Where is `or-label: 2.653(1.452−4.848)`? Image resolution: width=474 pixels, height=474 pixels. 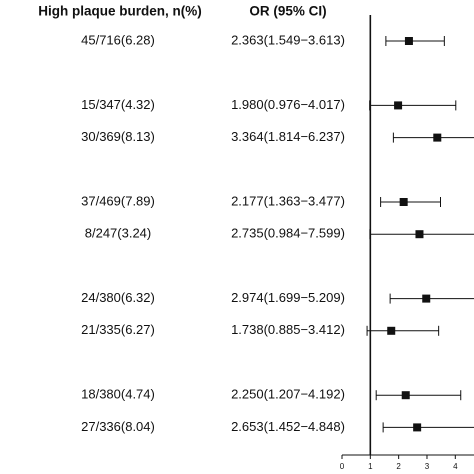 or-label: 2.653(1.452−4.848) is located at coordinates (288, 426).